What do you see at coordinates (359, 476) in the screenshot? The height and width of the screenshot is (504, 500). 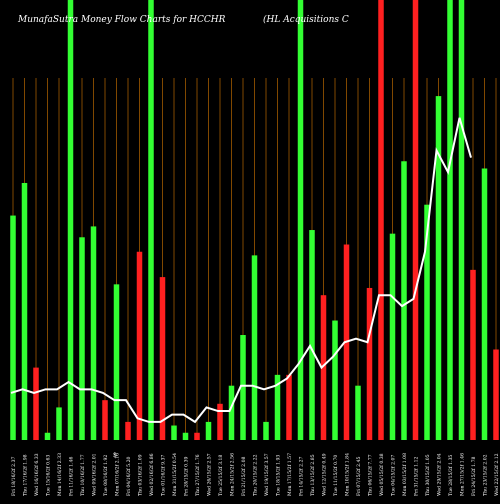 I see `x-tick-label: Fri 07/15/2f 2.45` at bounding box center [359, 476].